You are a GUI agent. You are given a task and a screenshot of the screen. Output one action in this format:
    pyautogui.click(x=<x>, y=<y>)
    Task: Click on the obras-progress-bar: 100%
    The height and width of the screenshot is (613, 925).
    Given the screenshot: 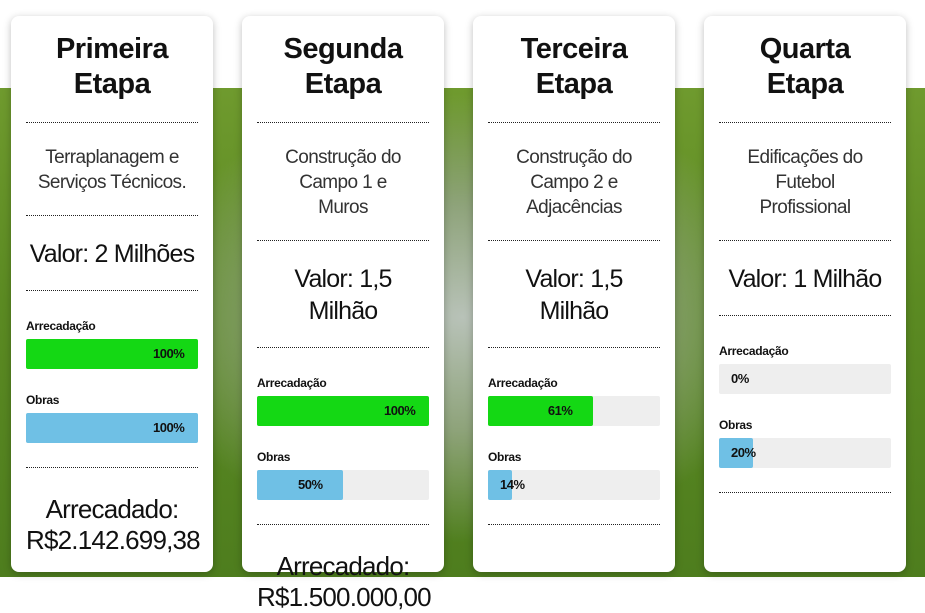 What is the action you would take?
    pyautogui.click(x=112, y=428)
    